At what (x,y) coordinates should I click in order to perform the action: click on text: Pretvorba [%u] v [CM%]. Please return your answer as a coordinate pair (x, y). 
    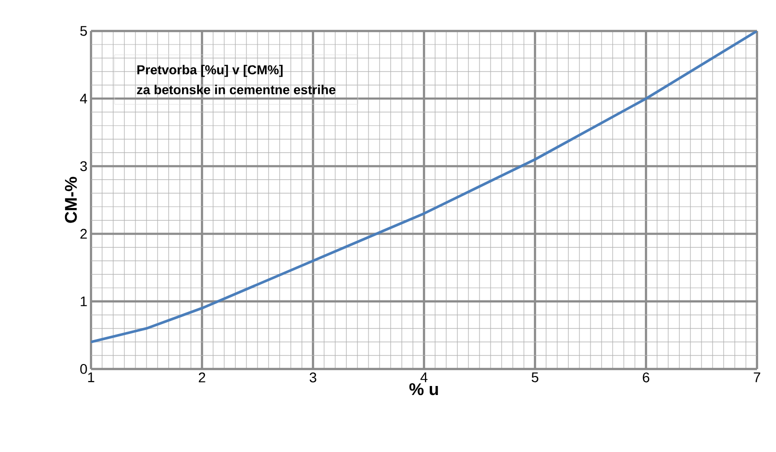
    Looking at the image, I should click on (210, 70).